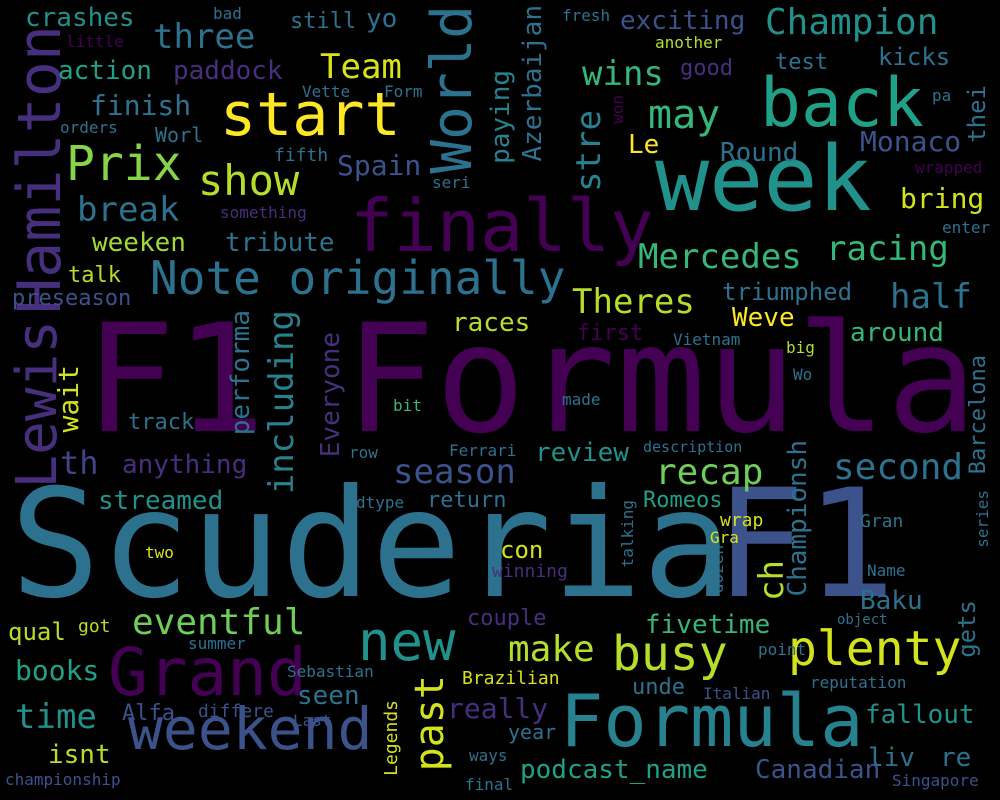 Image resolution: width=1000 pixels, height=800 pixels. What do you see at coordinates (724, 537) in the screenshot?
I see `word-gra: Gra` at bounding box center [724, 537].